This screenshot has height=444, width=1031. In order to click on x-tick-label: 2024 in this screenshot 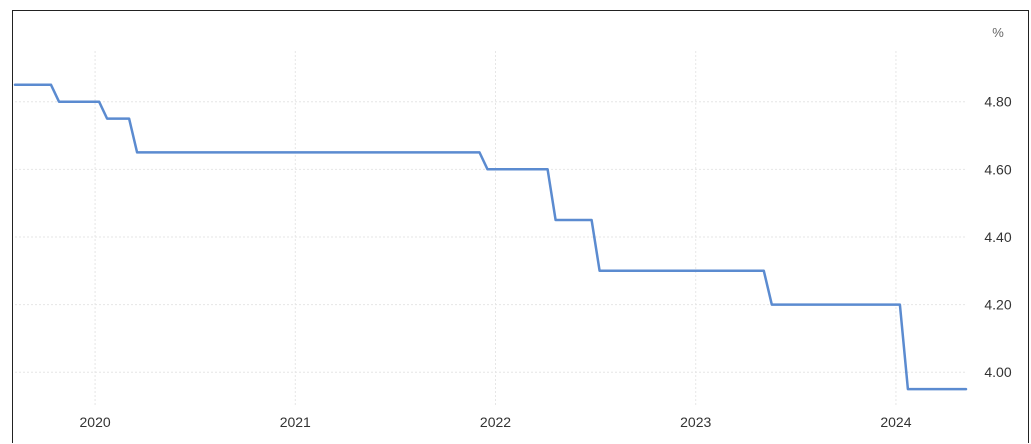, I will do `click(895, 422)`.